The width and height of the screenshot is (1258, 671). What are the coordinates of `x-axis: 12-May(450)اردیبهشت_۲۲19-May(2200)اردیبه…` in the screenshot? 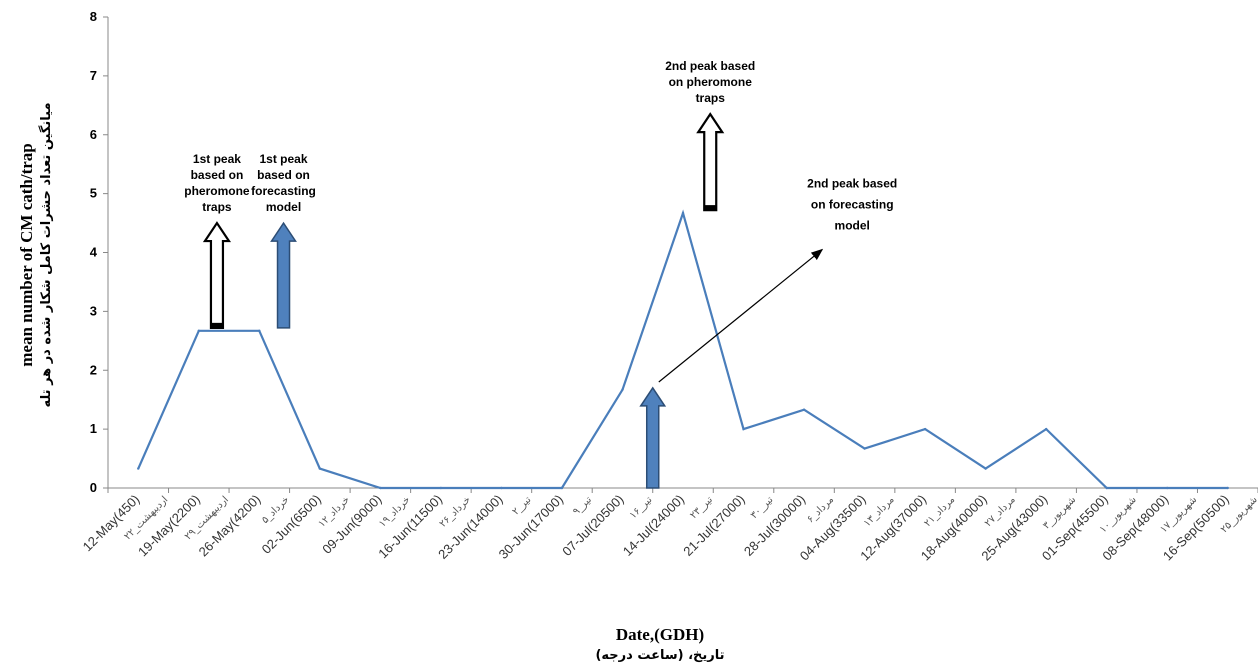 It's located at (669, 525).